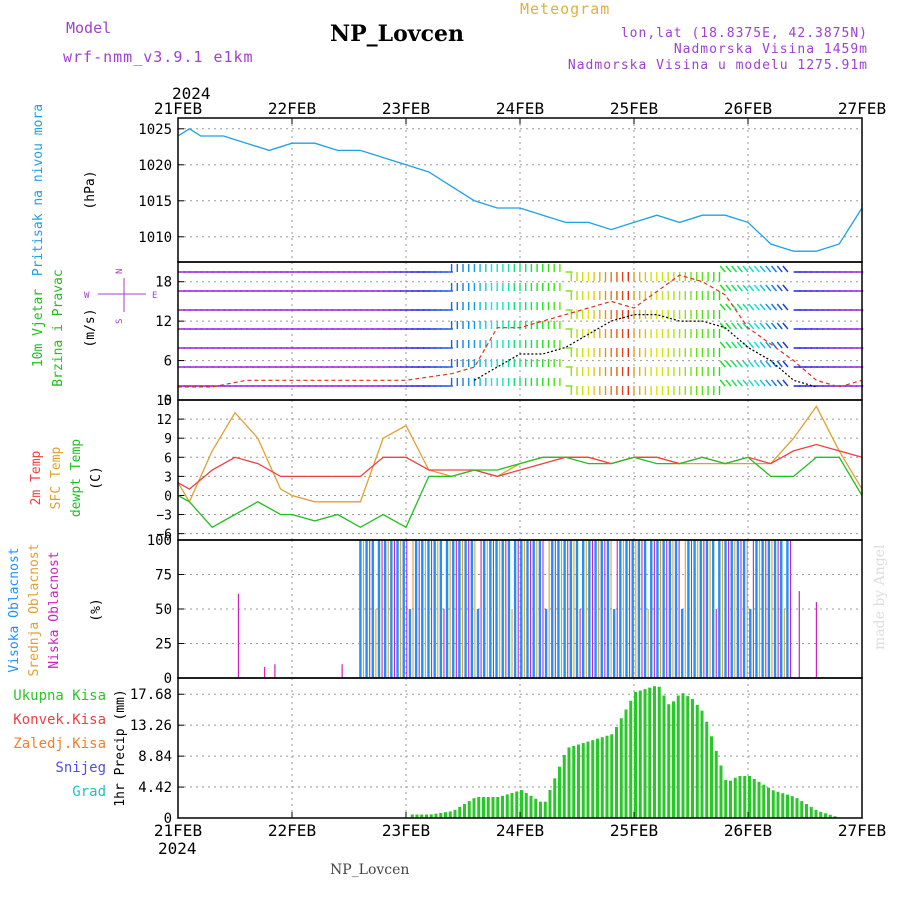 The image size is (900, 900). What do you see at coordinates (178, 830) in the screenshot?
I see `bottom-day-label: 21FEB` at bounding box center [178, 830].